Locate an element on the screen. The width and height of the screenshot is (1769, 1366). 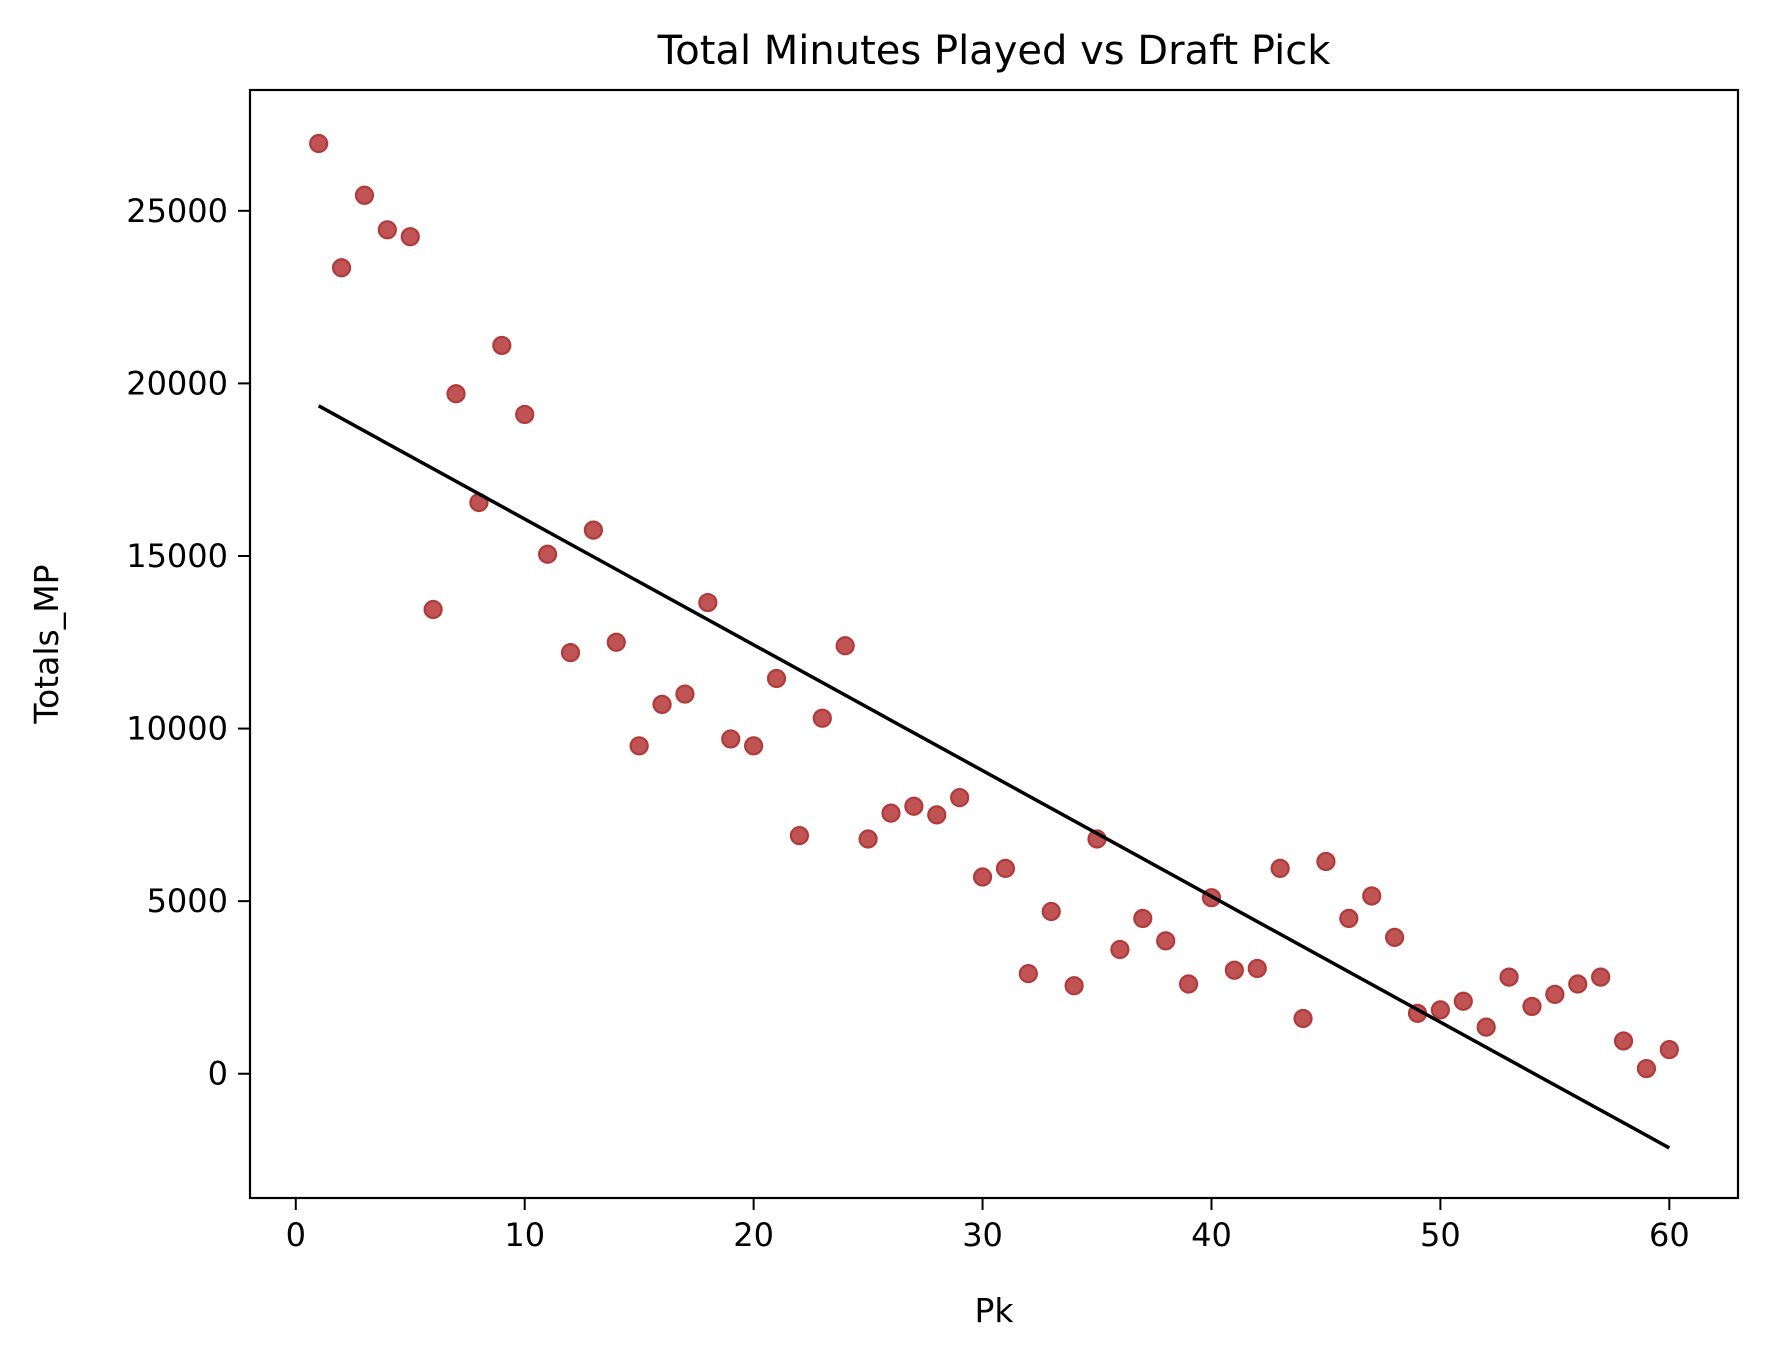
x-tick-label: 40 is located at coordinates (1211, 1235).